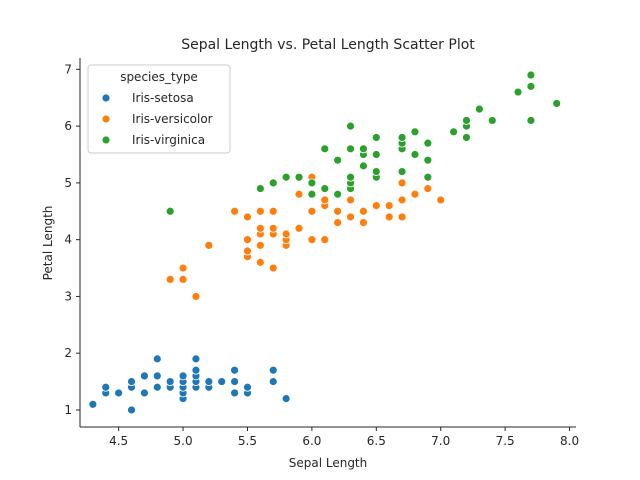 The height and width of the screenshot is (480, 640). I want to click on y-tick-label: 2, so click(68, 353).